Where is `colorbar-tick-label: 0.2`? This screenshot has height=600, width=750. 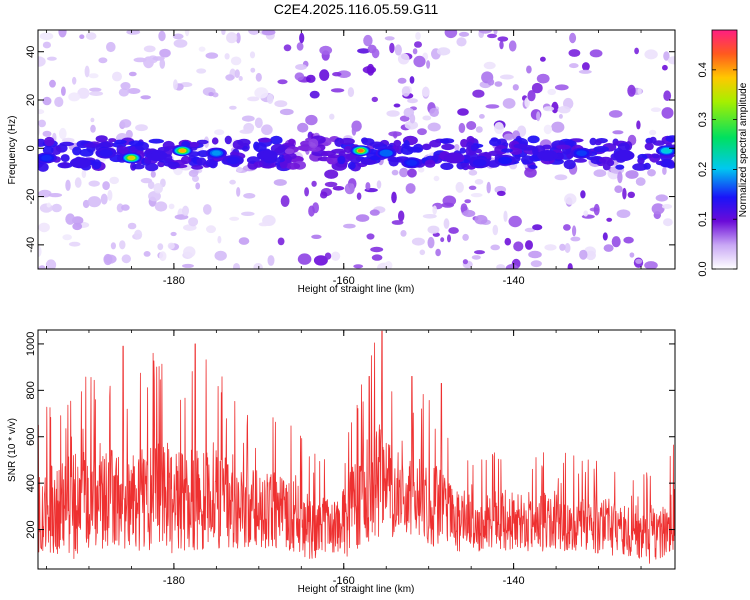 colorbar-tick-label: 0.2 is located at coordinates (703, 169).